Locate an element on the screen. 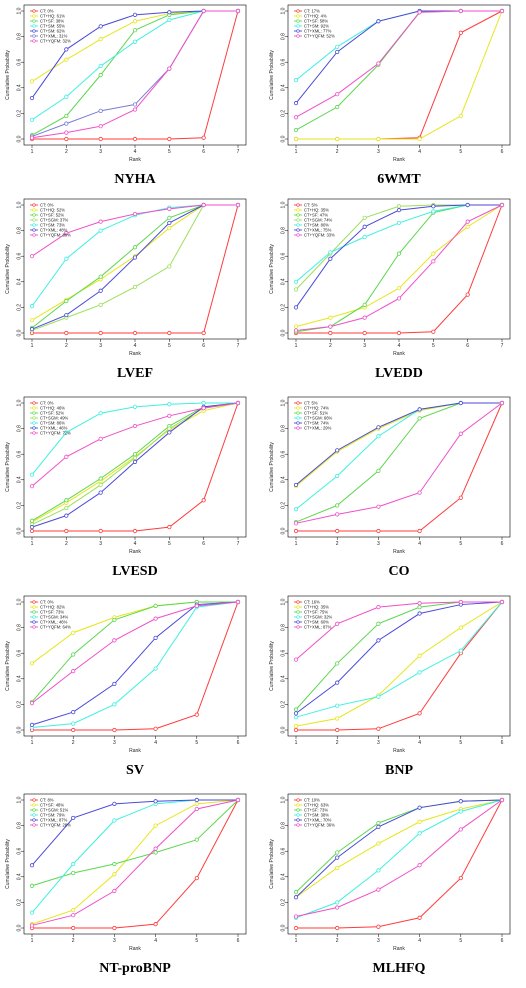  legend-label: CT+SM: 74% is located at coordinates (316, 423).